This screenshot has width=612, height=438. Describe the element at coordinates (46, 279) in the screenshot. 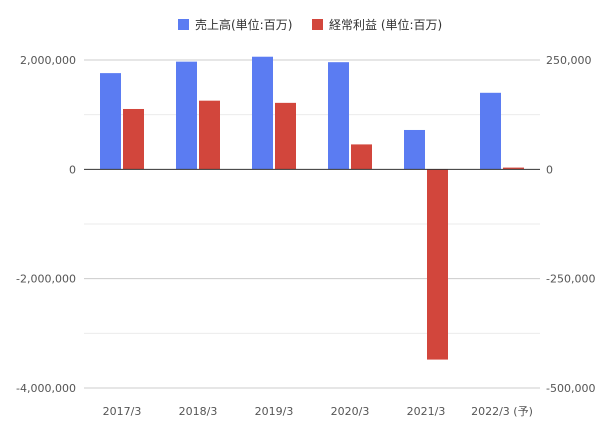

I see `left-tick-label: -2,000,000` at that location.